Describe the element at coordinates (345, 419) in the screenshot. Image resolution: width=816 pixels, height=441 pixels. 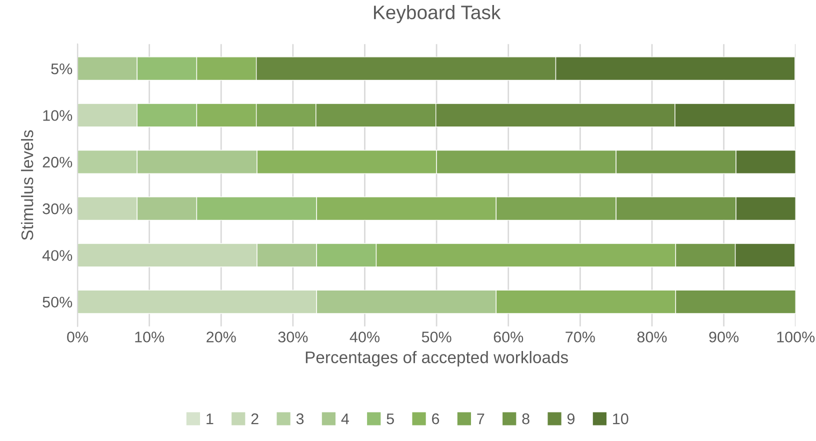
I see `legend-label: 4` at that location.